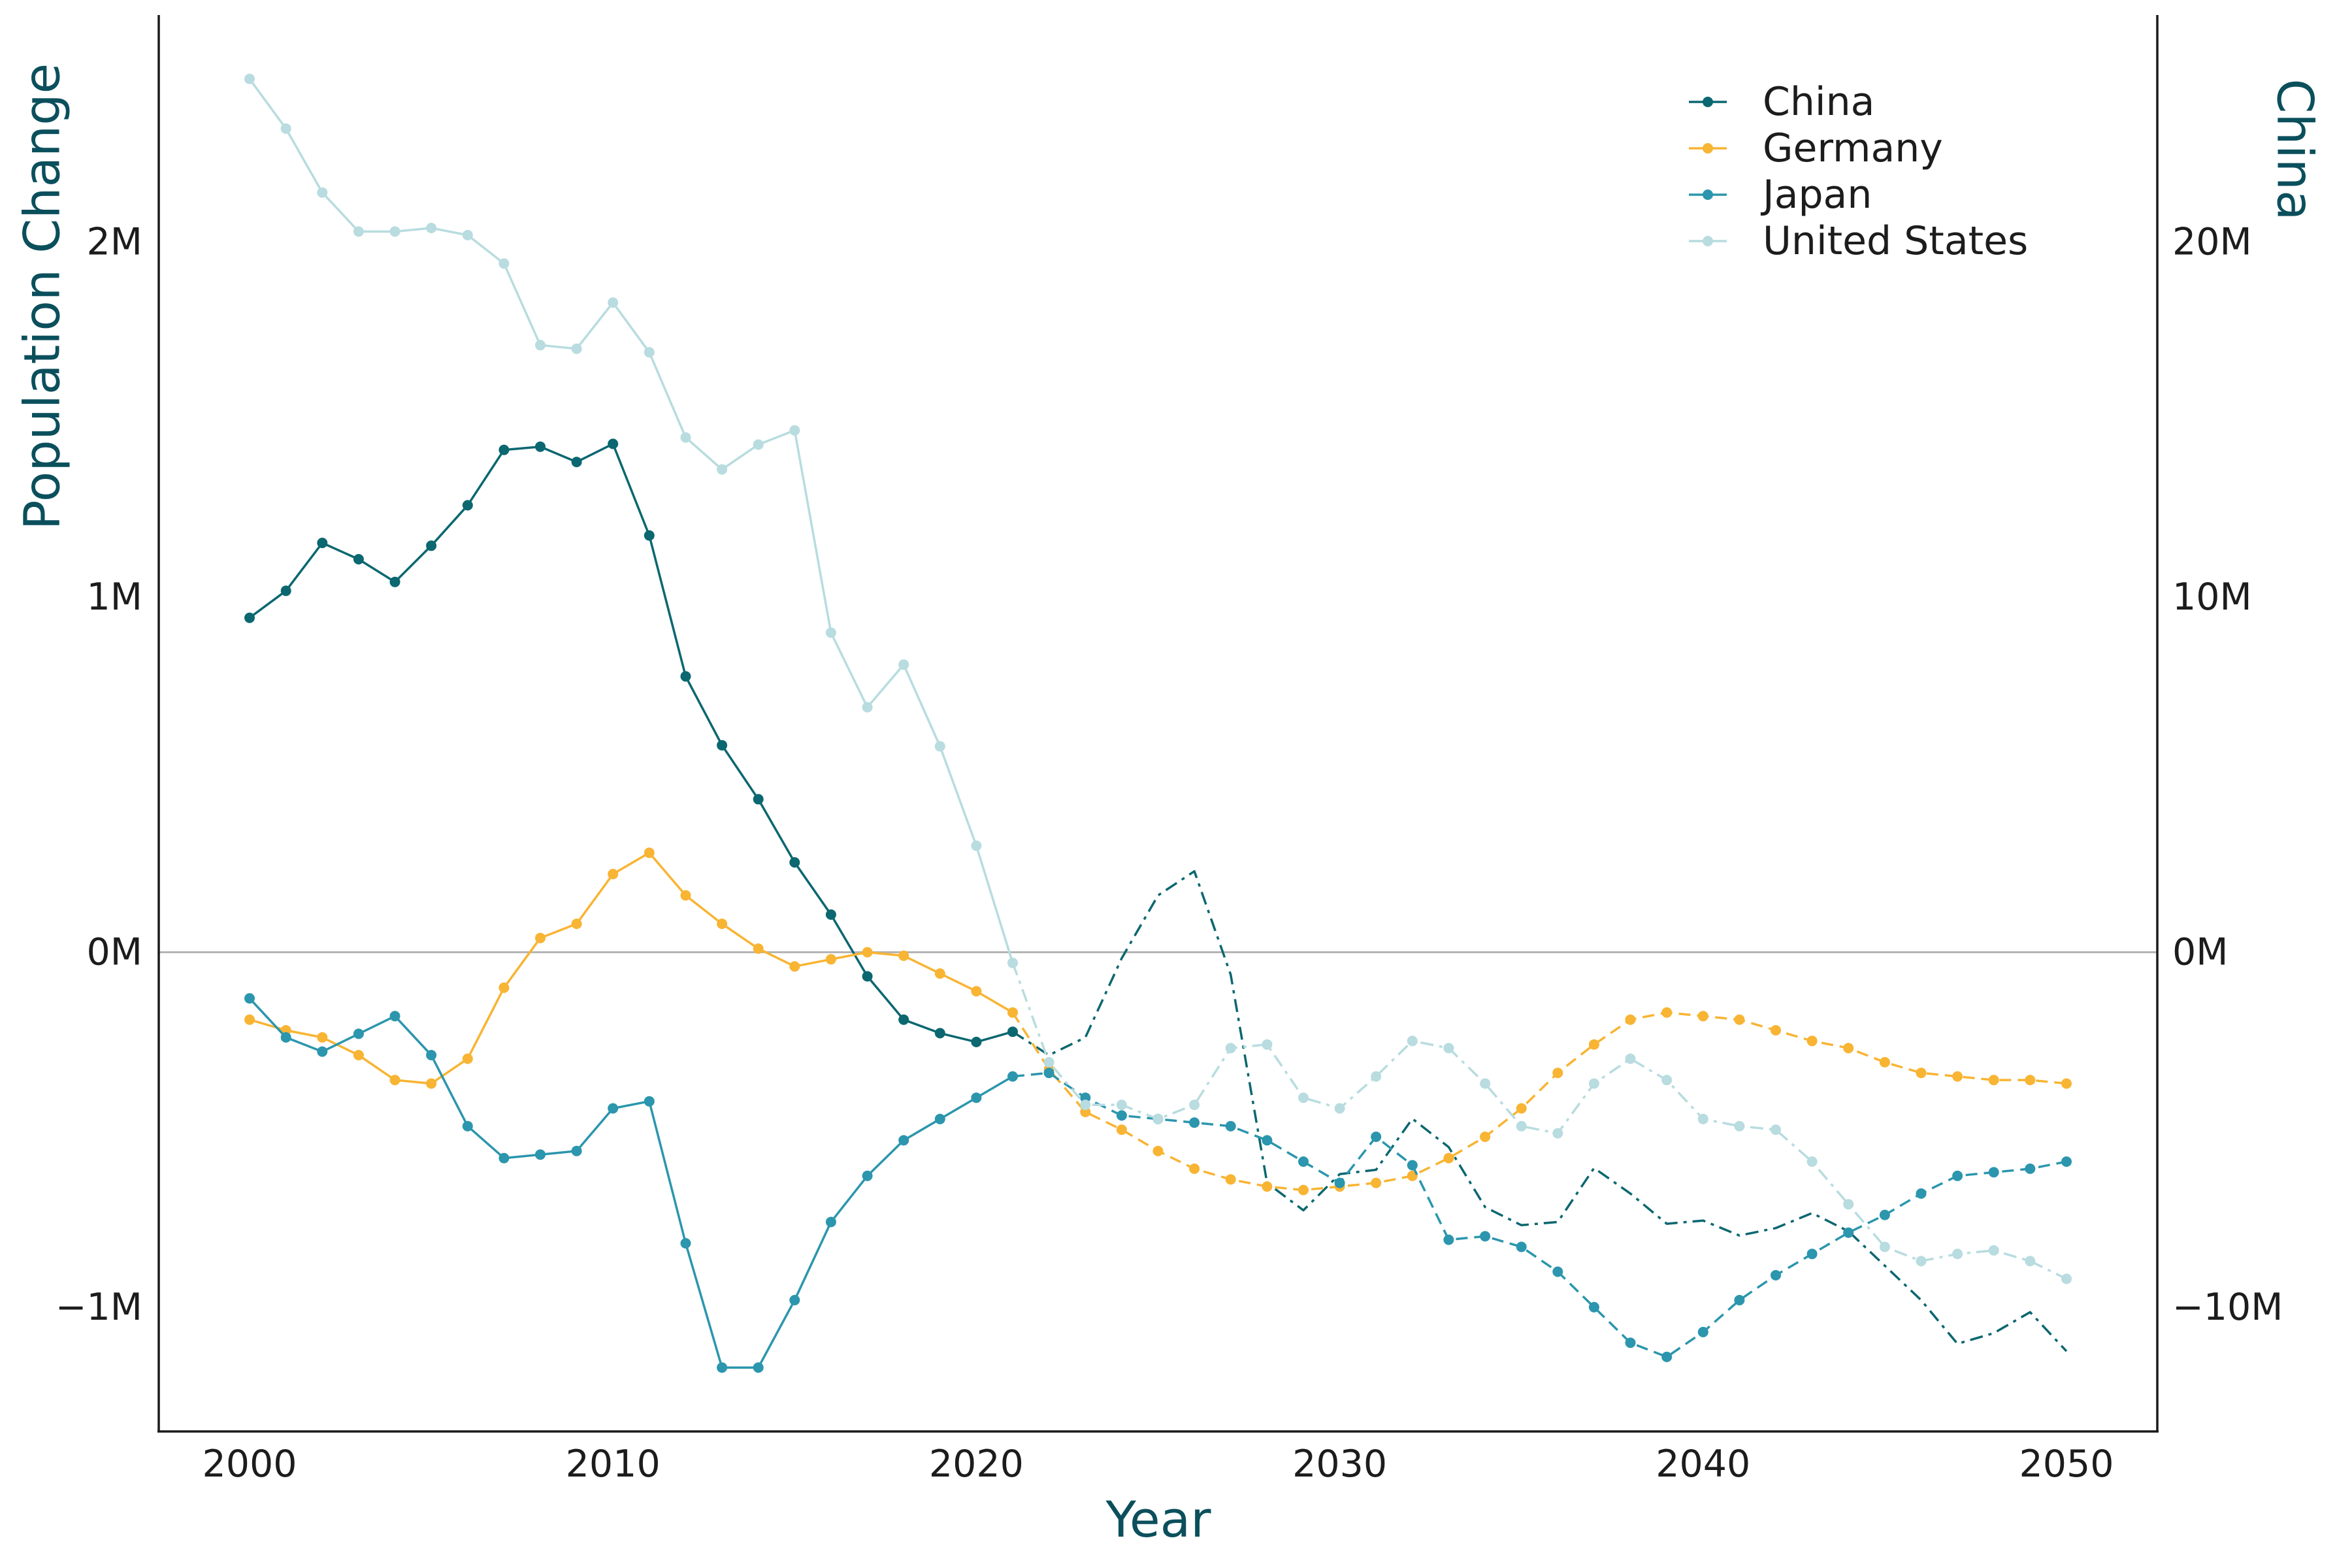 The width and height of the screenshot is (2352, 1568). I want to click on united-states-point-2002, so click(322, 192).